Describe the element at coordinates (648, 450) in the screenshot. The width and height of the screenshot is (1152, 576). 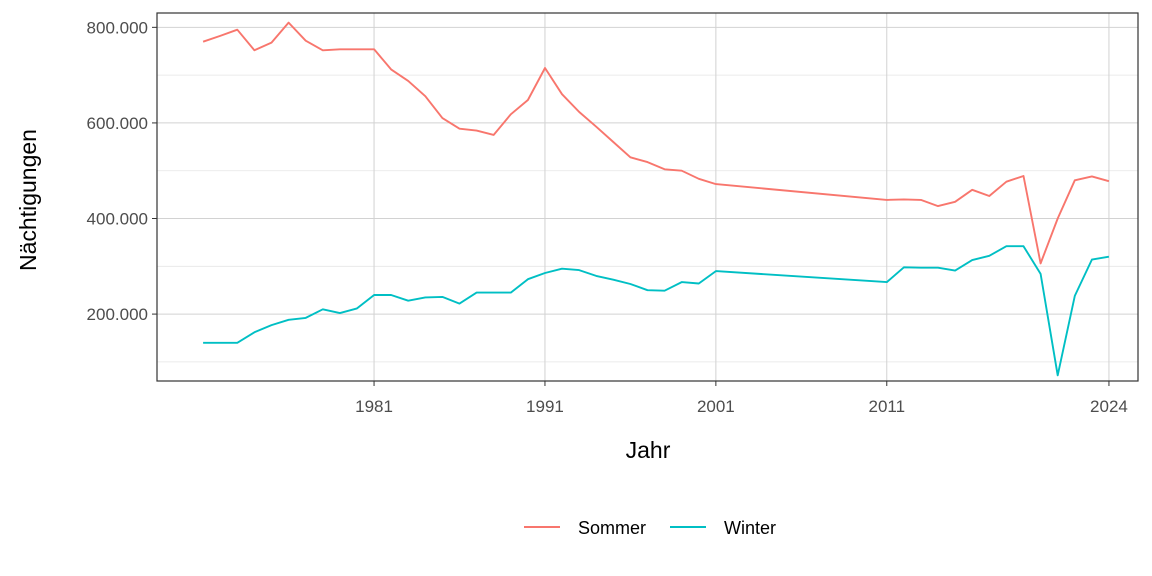
I see `x-axis-title: Jahr` at that location.